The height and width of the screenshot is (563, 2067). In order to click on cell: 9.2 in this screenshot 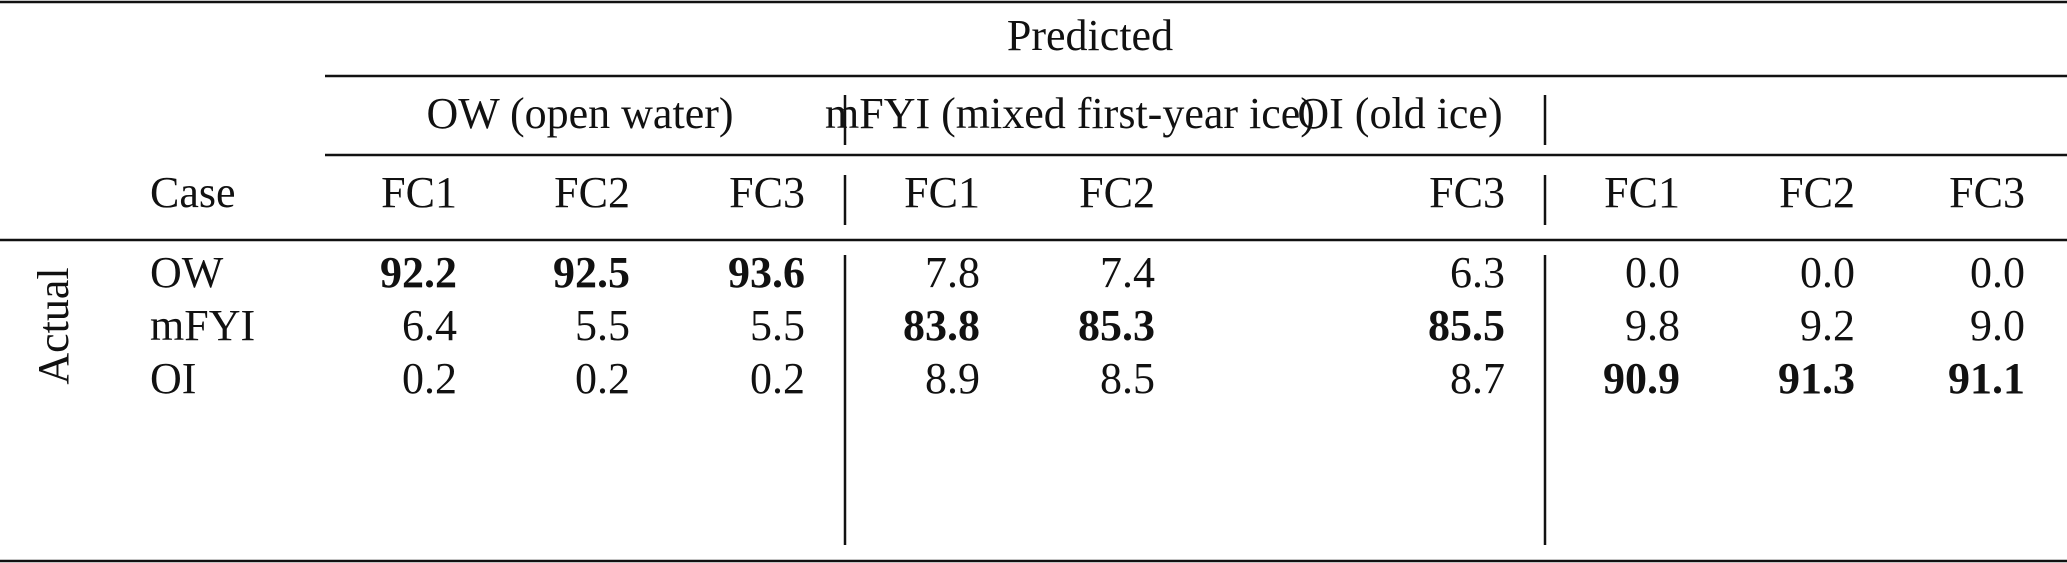, I will do `click(1827, 325)`.